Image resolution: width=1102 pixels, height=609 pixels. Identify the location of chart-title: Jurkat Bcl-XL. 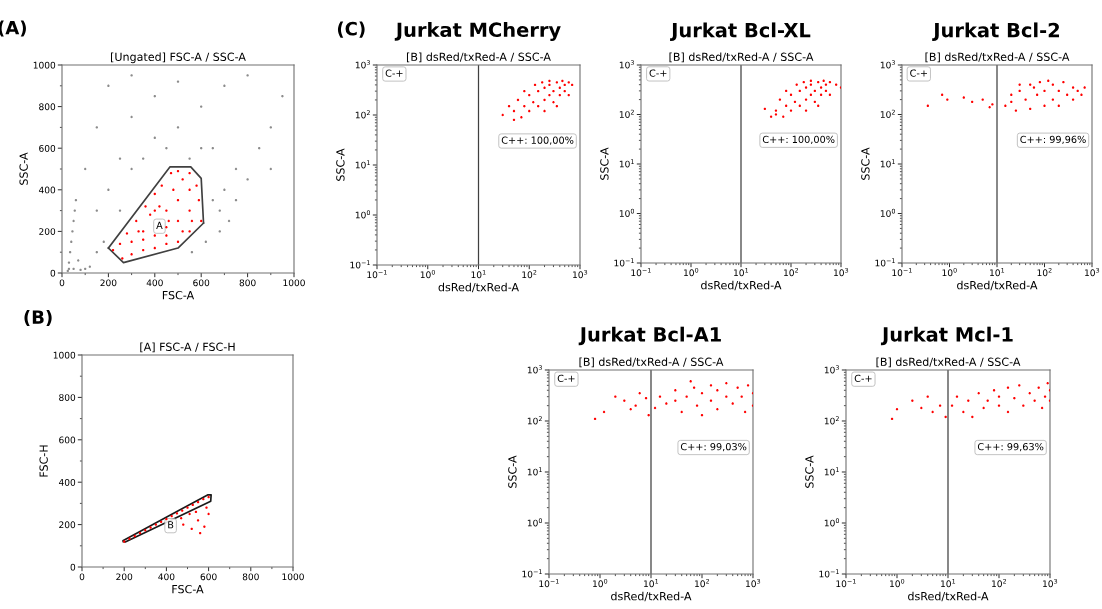
(740, 32).